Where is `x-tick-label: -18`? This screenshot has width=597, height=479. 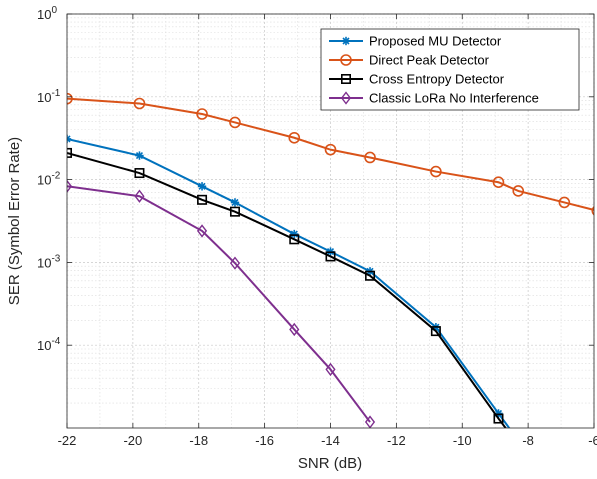
x-tick-label: -18 is located at coordinates (198, 440).